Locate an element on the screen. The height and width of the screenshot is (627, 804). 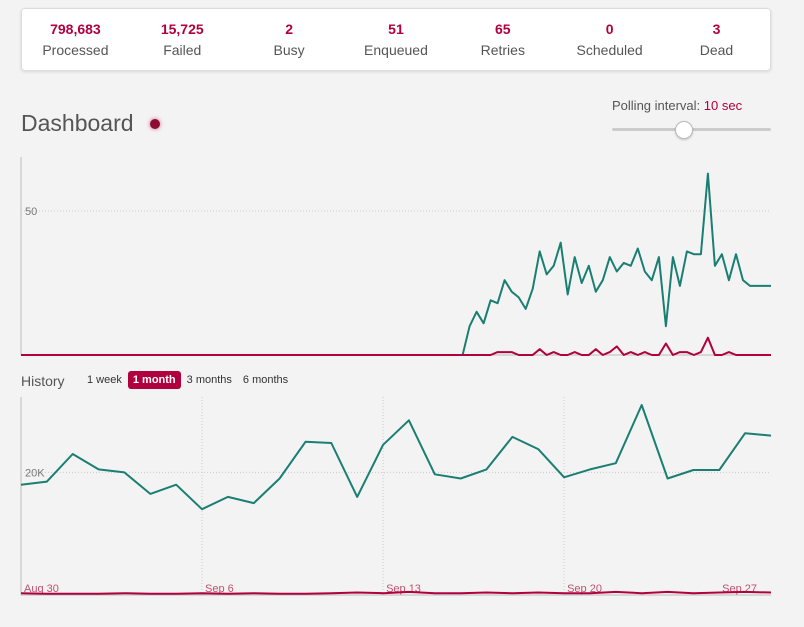
live-beacon-icon is located at coordinates (155, 124).